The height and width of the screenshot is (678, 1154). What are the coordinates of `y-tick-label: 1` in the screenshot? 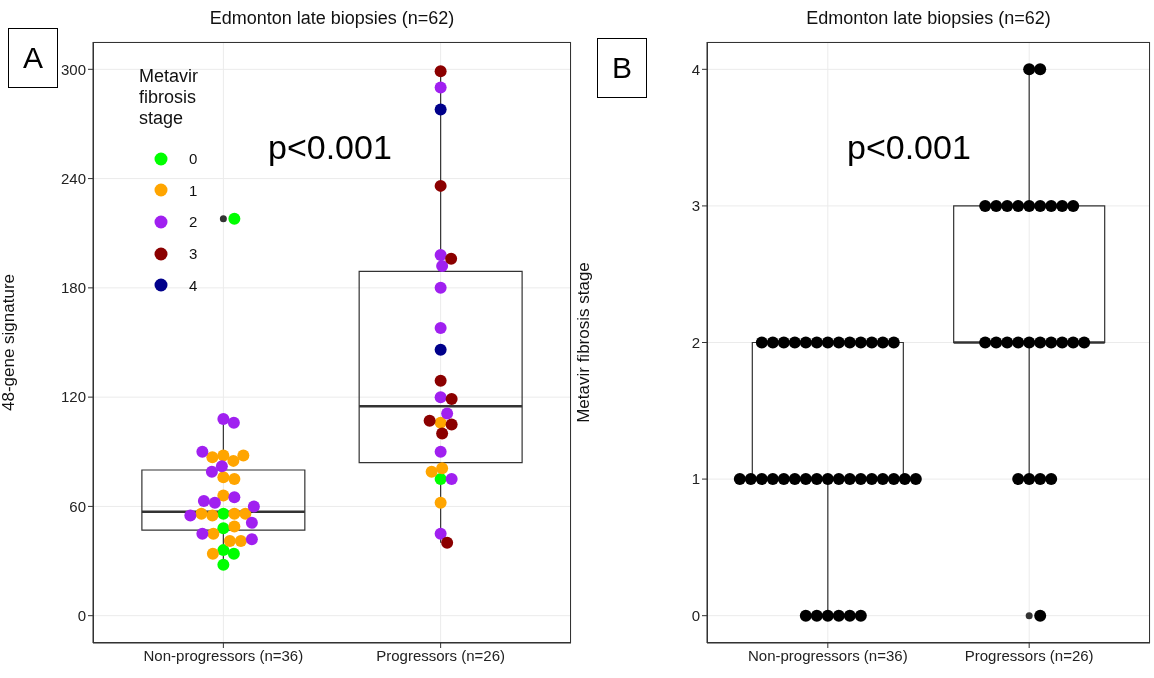 It's located at (695, 479).